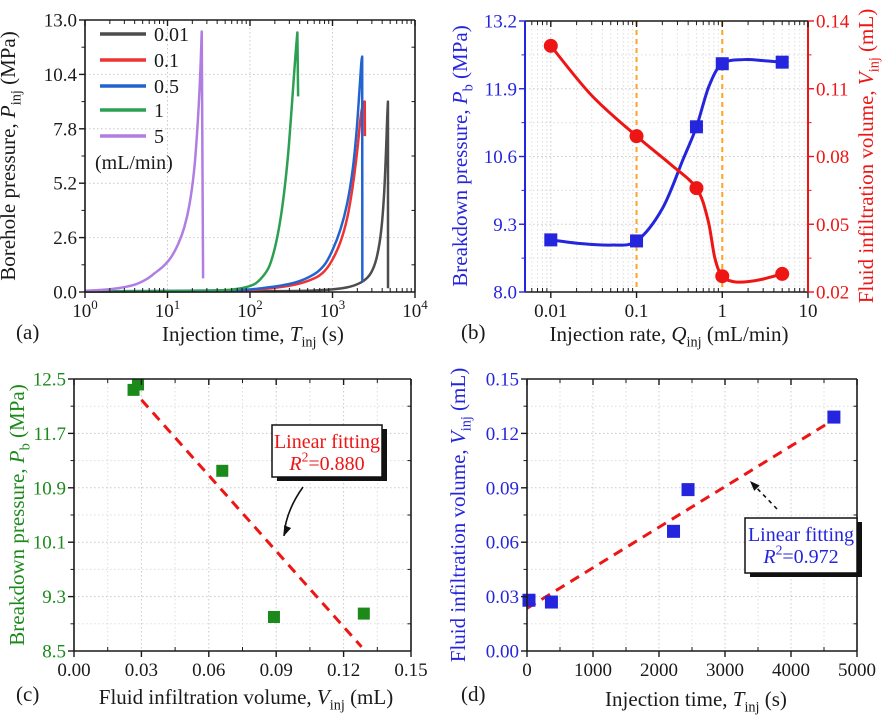 Image resolution: width=890 pixels, height=717 pixels. Describe the element at coordinates (28, 332) in the screenshot. I see `panel-letter-a: (a)` at that location.